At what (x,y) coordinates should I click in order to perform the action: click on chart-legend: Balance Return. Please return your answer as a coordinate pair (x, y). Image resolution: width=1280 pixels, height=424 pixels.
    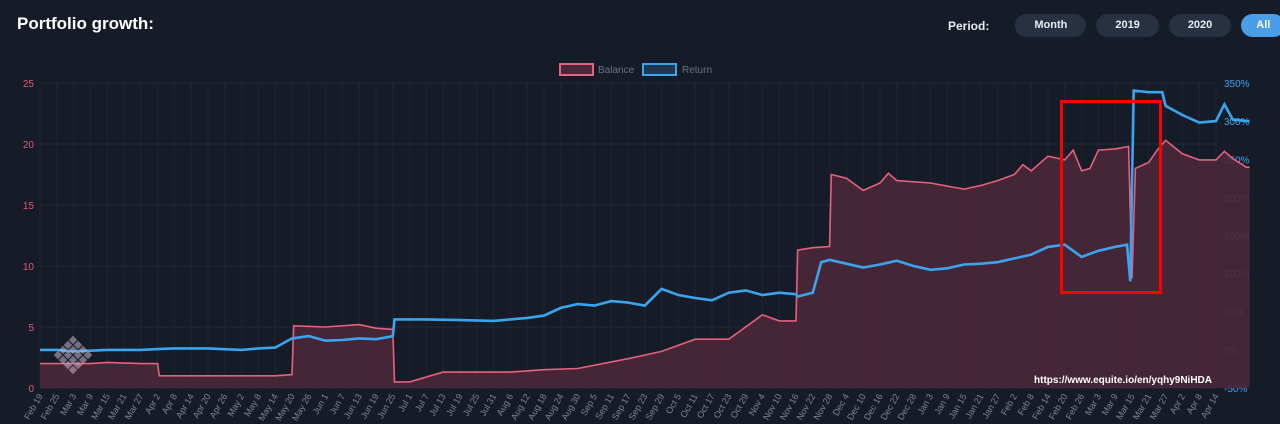
    Looking at the image, I should click on (635, 69).